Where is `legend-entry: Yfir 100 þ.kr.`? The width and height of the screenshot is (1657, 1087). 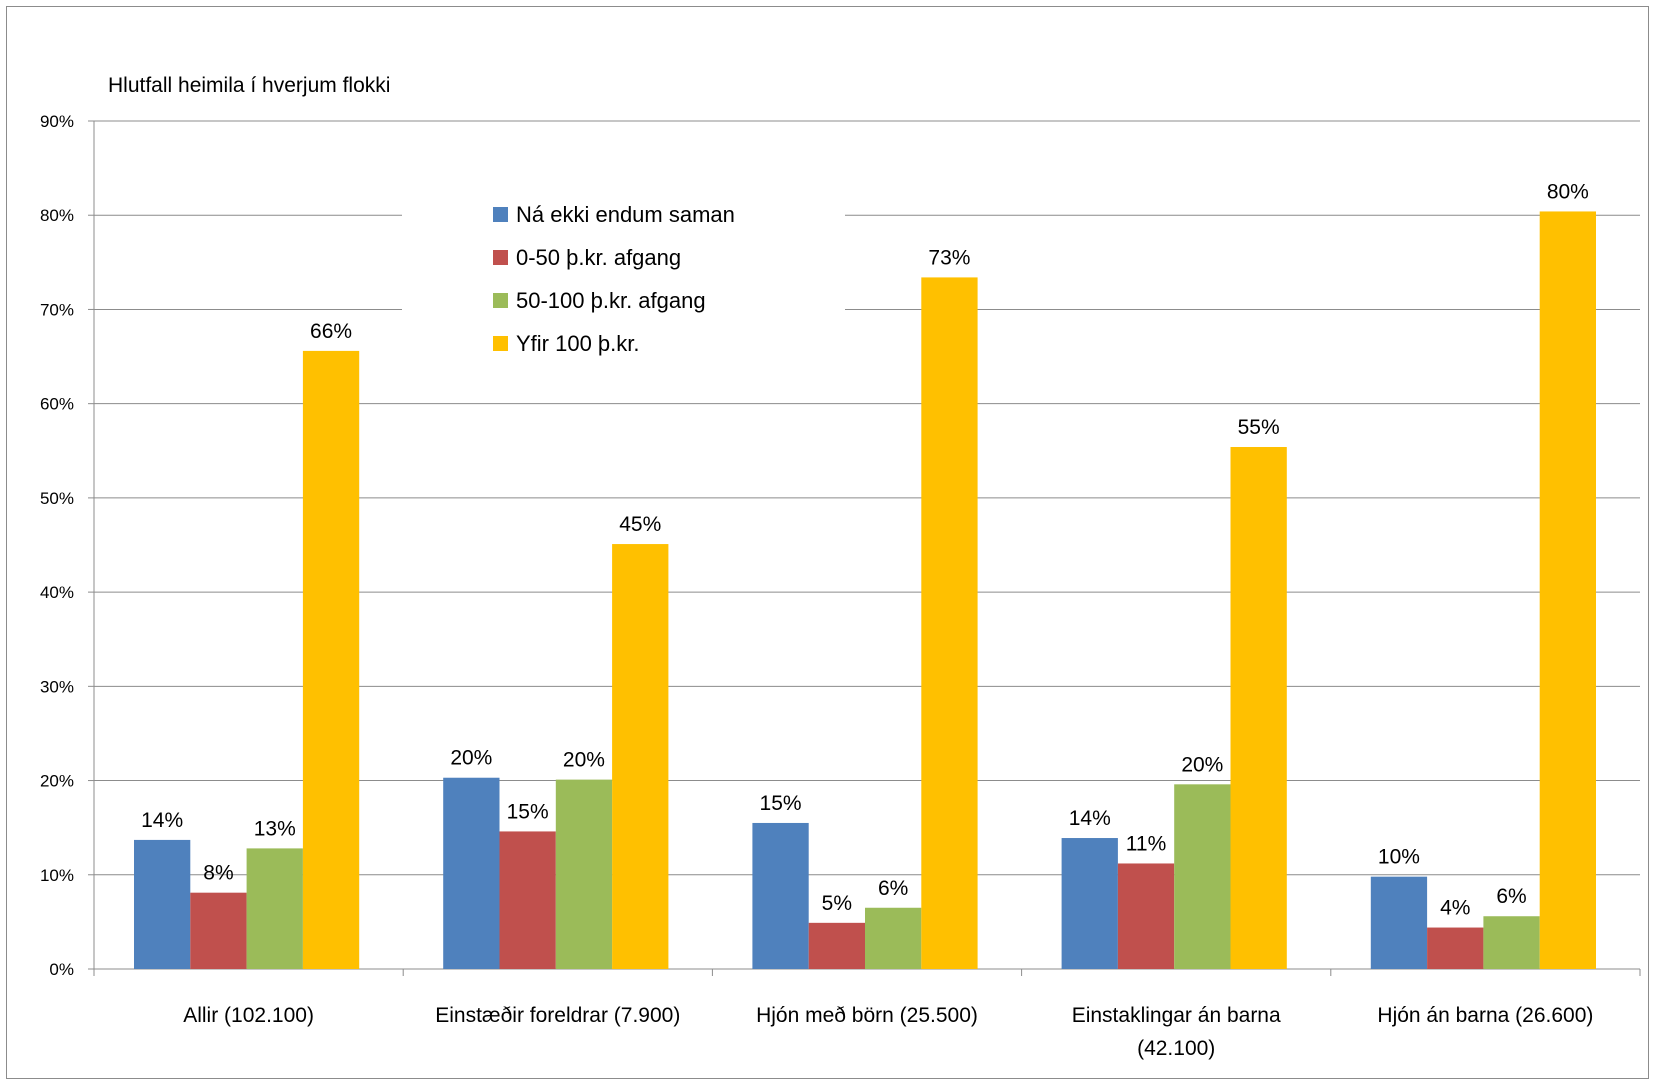 legend-entry: Yfir 100 þ.kr. is located at coordinates (578, 343).